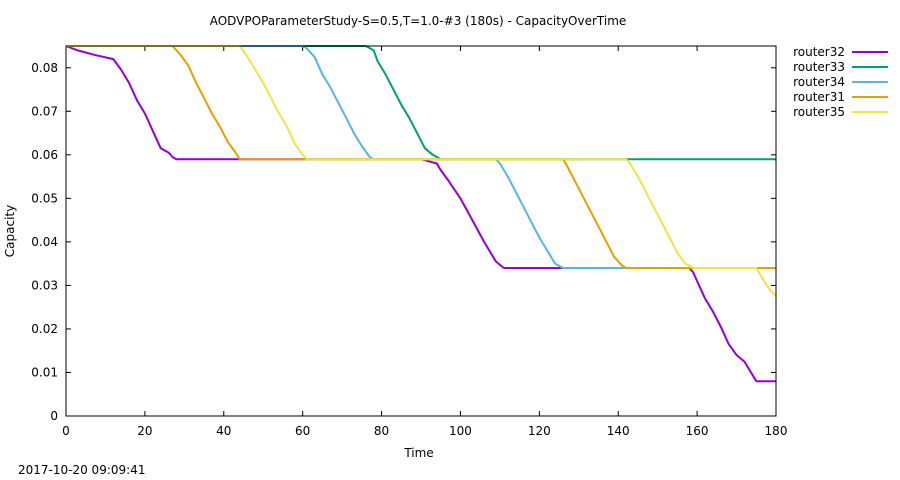 This screenshot has height=480, width=900. I want to click on legend-label-router35: router35, so click(819, 112).